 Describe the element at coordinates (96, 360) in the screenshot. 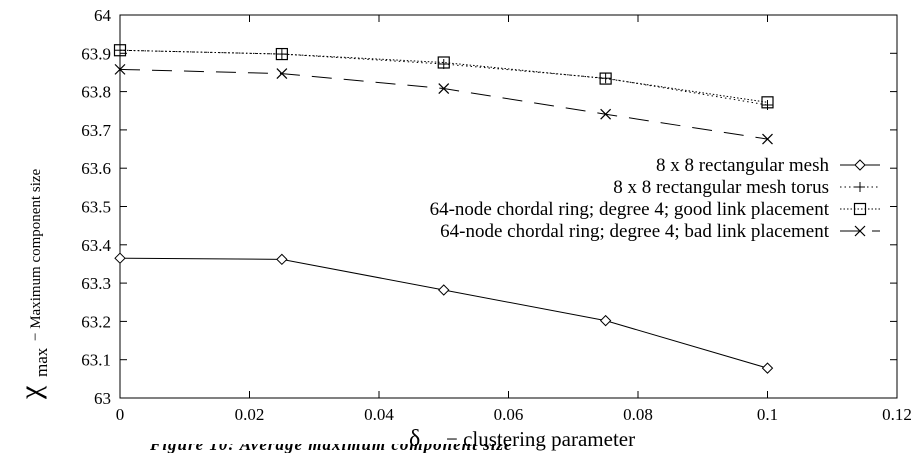

I see `y-tick-label: 63.1` at that location.